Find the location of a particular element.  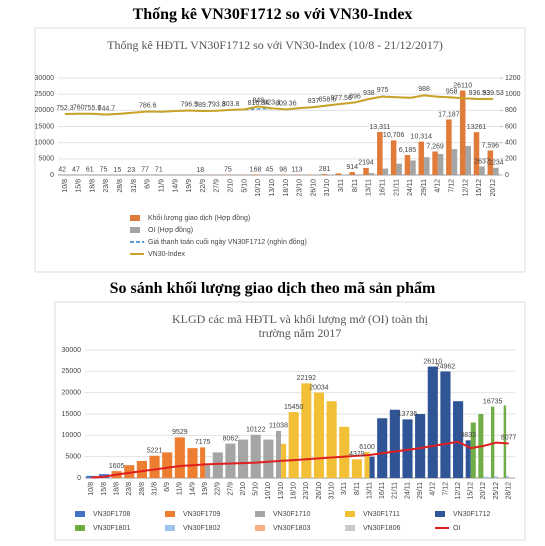

data-label: 10,314 is located at coordinates (422, 136).